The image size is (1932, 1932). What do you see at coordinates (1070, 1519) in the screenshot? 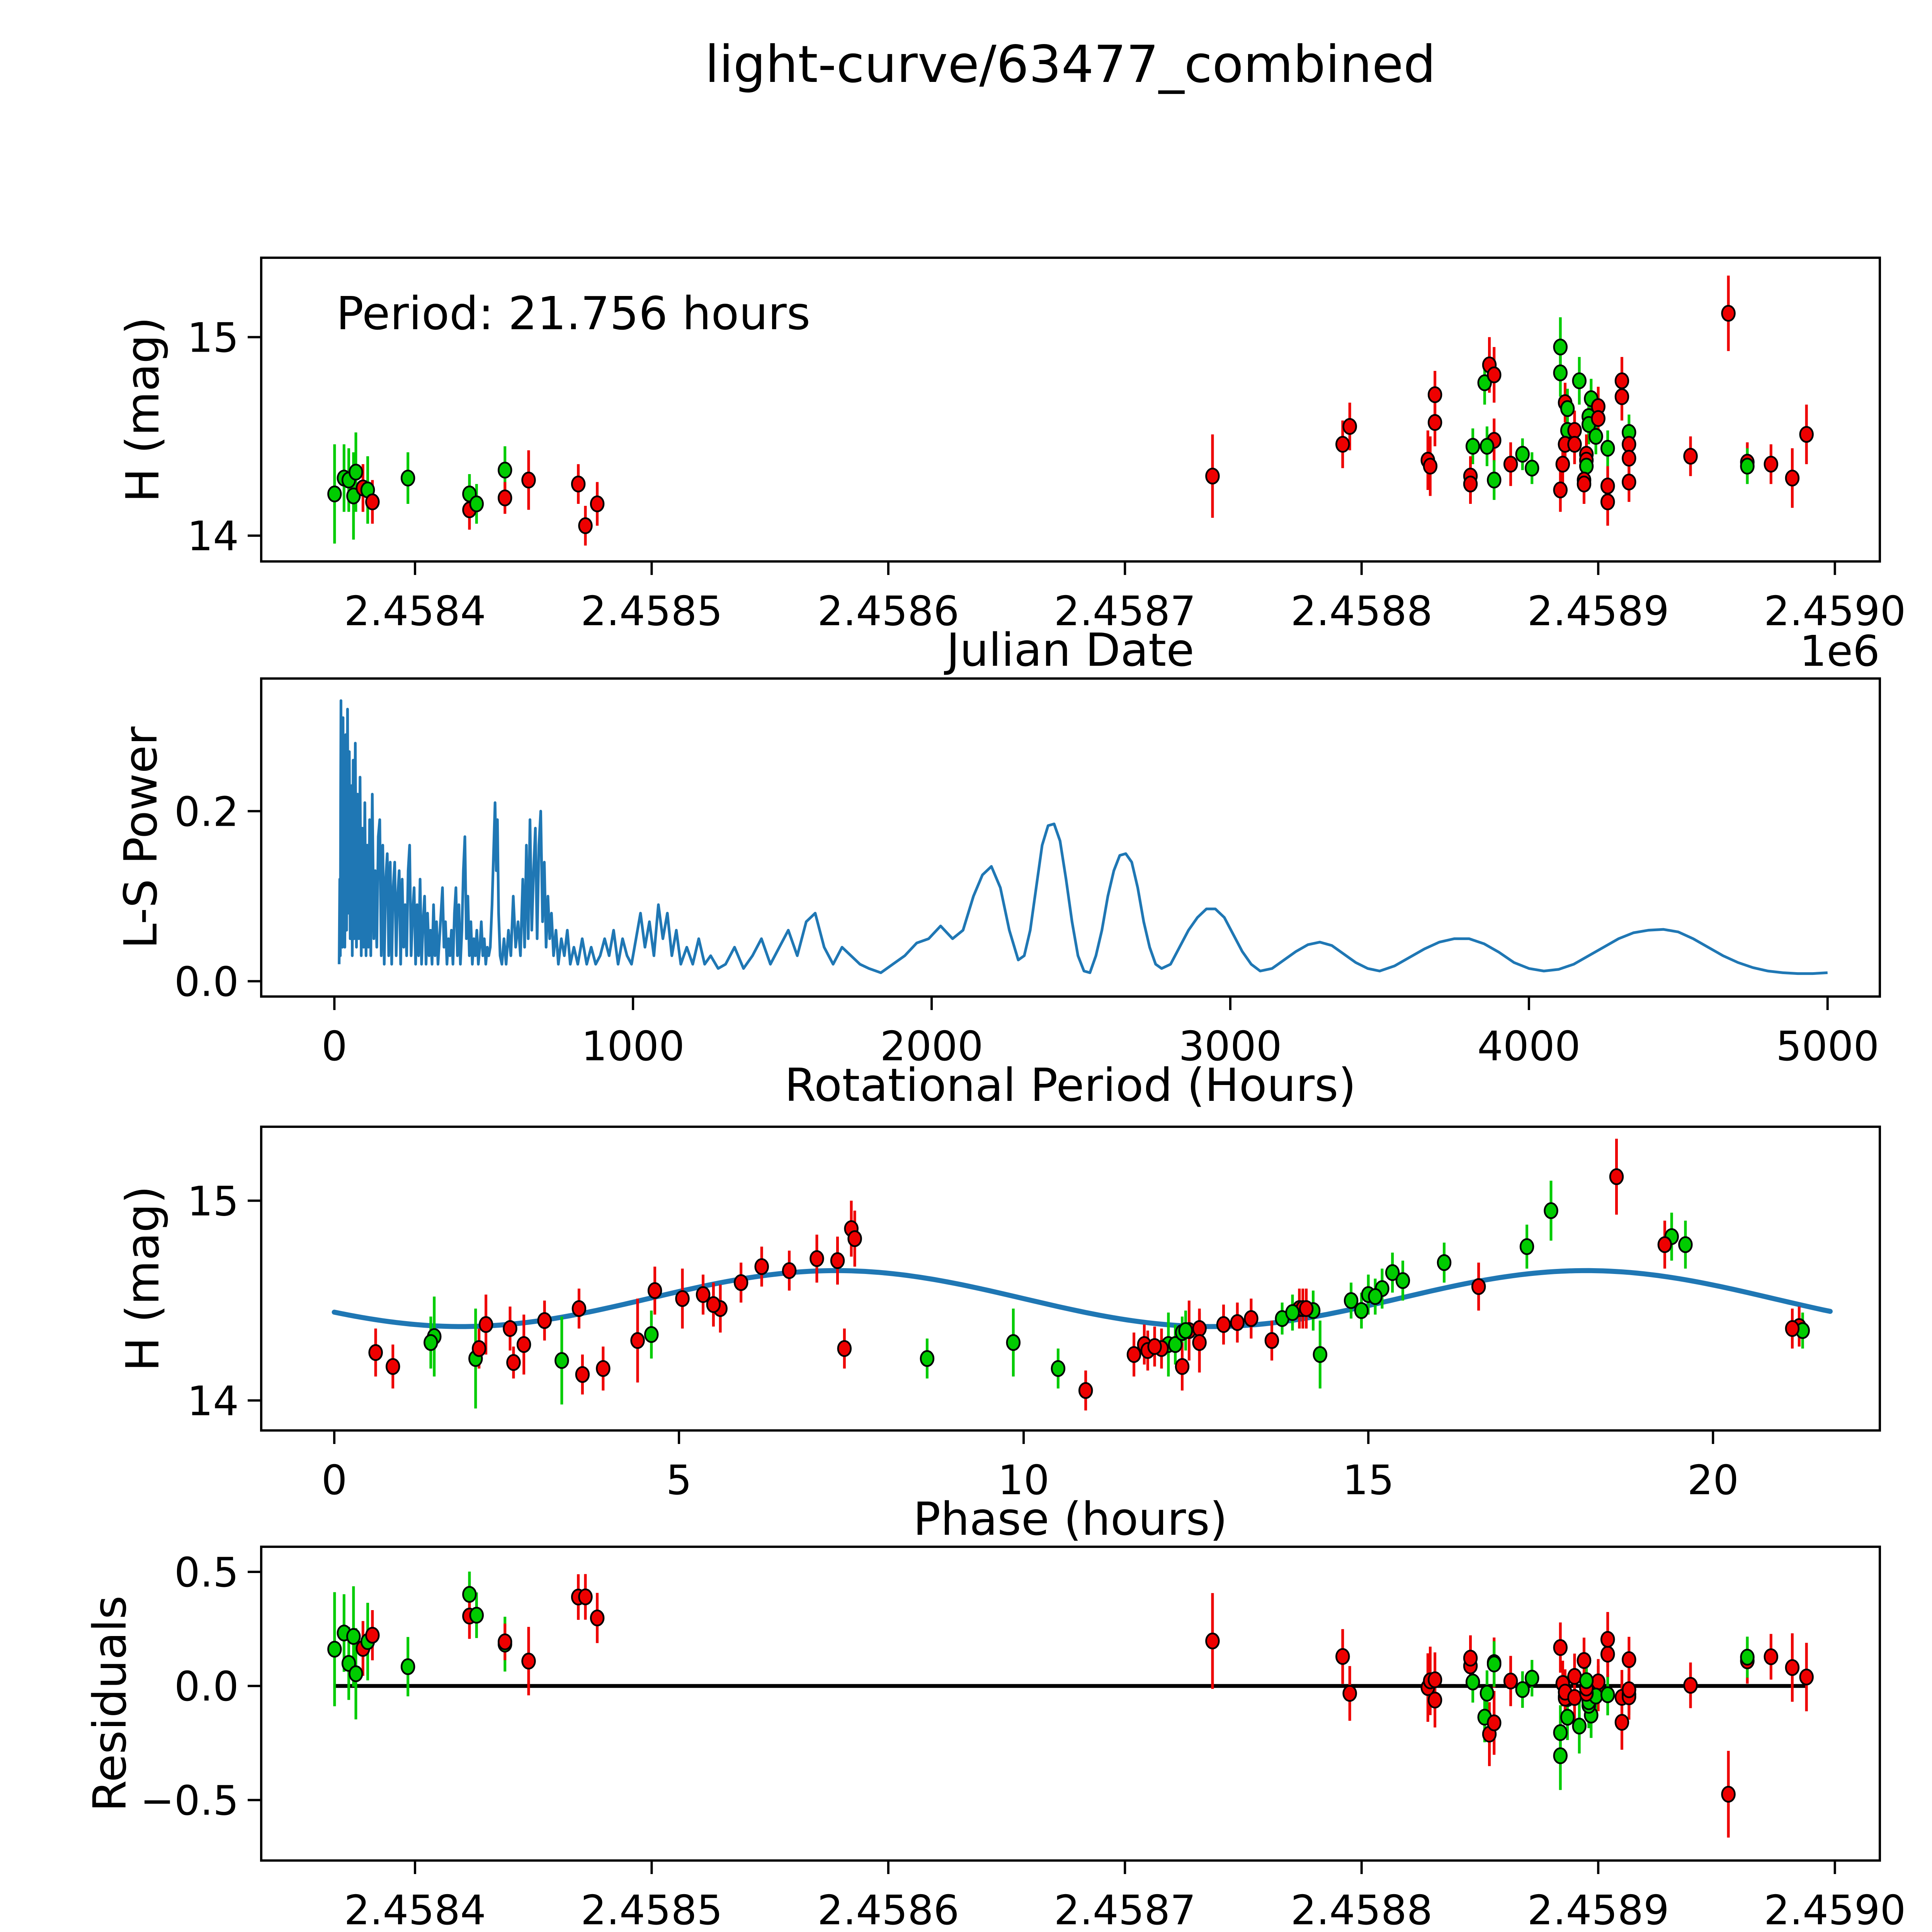
I see `panel3-xlabel: Phase (hours)` at bounding box center [1070, 1519].